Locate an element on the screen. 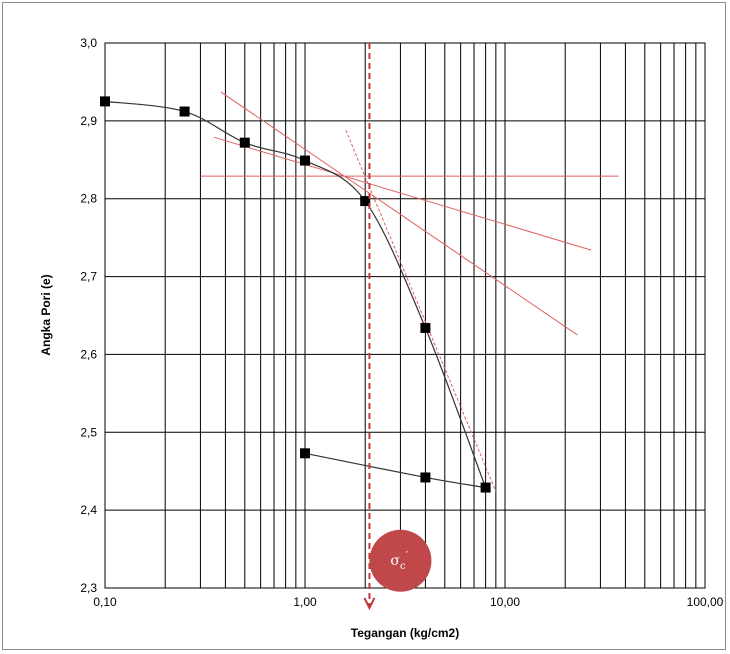 The image size is (730, 654). y-tick-labels: 2,3 2,4 2,5 2,6 2,7 2,8 2,9 3,0 is located at coordinates (88, 315).